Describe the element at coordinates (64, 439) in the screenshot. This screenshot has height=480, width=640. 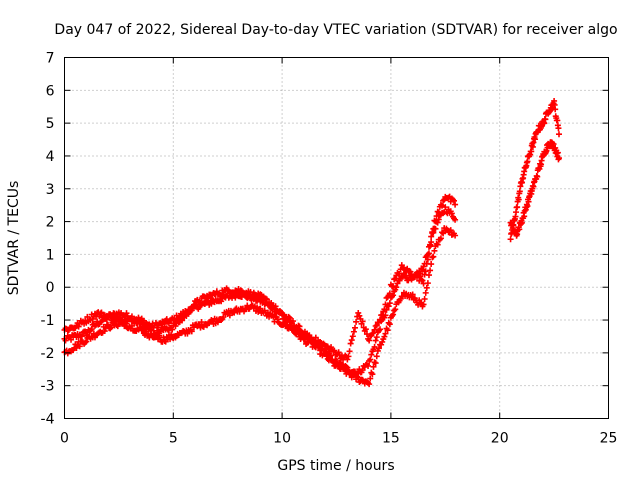
I see `x-tick-label: 0` at that location.